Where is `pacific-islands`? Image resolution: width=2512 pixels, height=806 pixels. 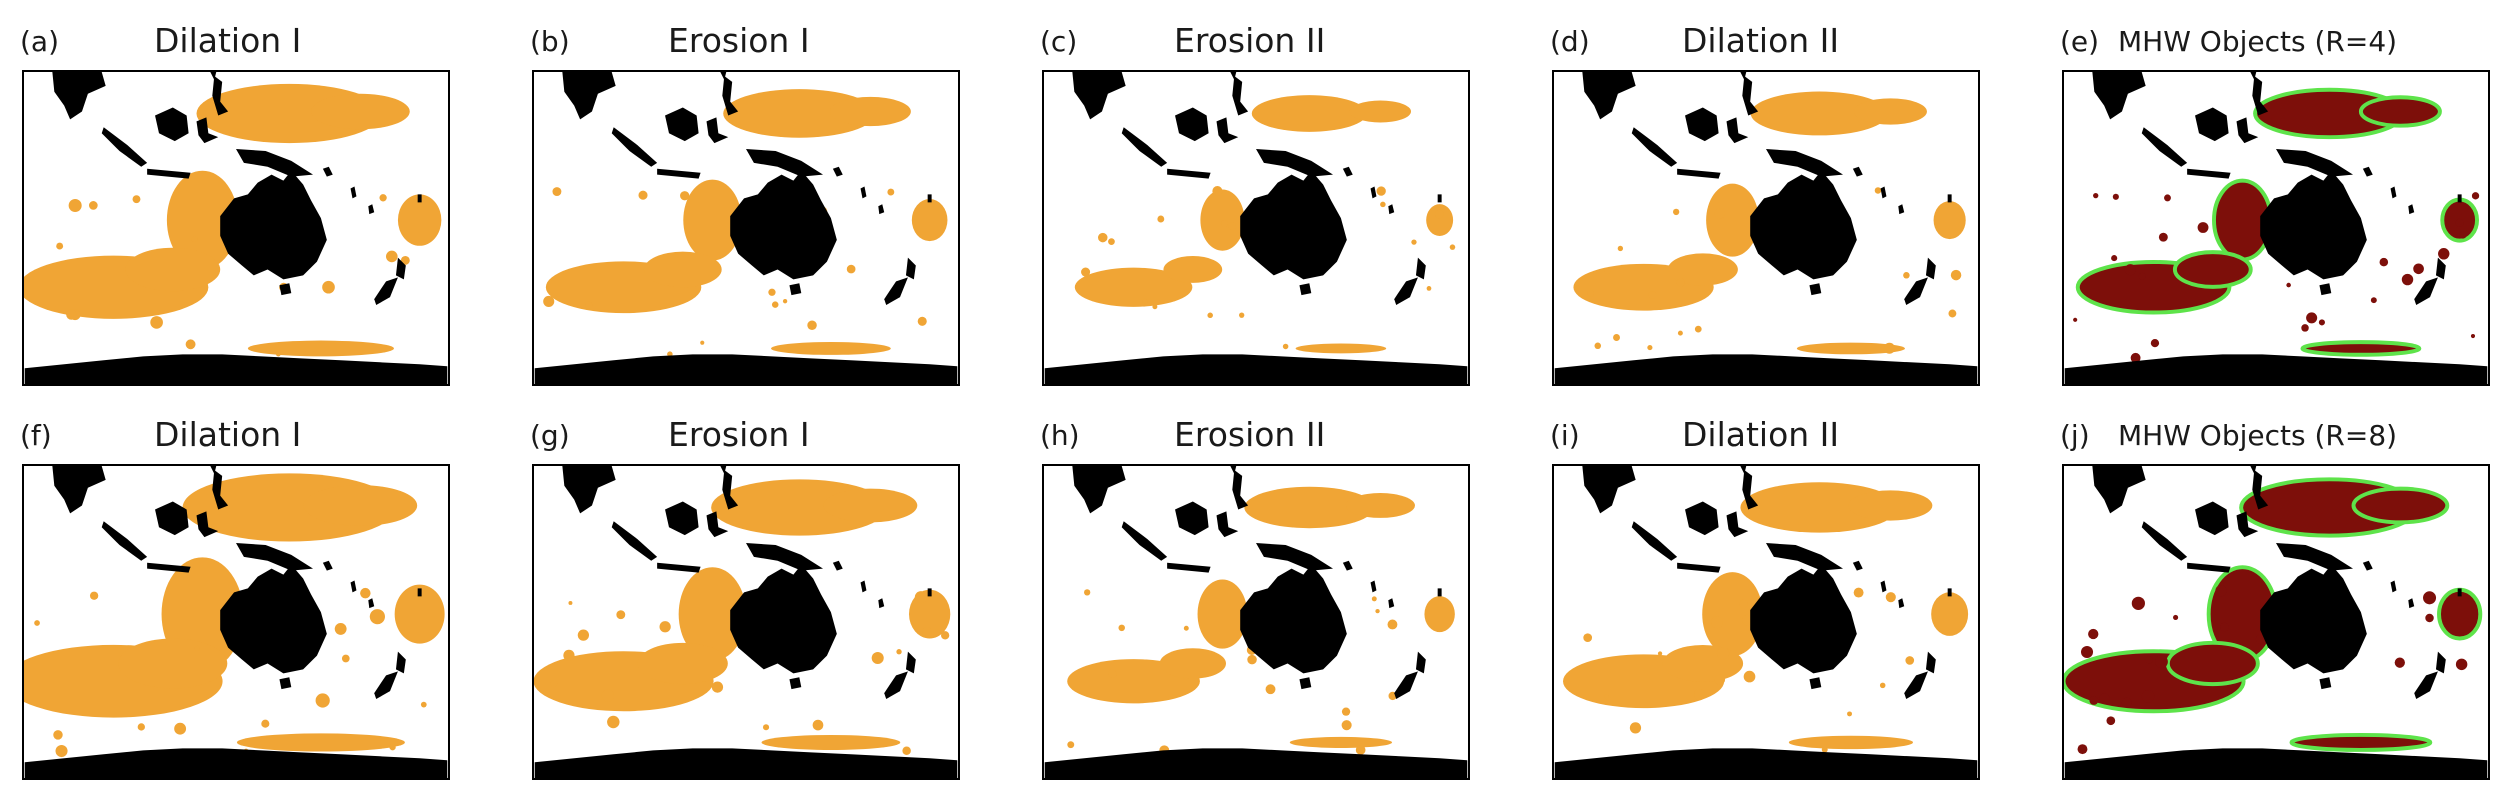
pacific-islands is located at coordinates (372, 190).